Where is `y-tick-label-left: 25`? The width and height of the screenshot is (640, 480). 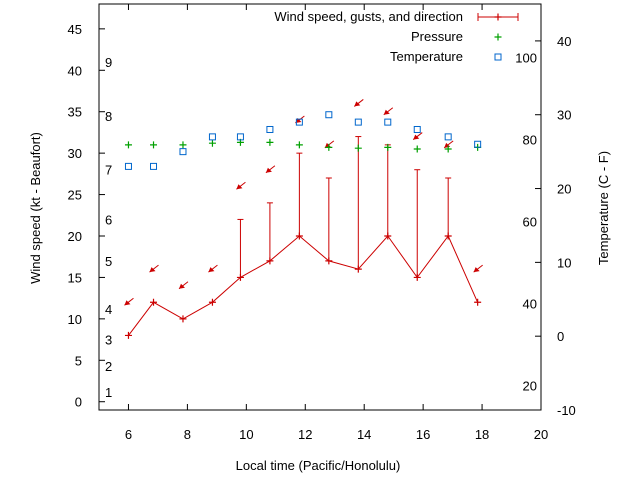
y-tick-label-left: 25 is located at coordinates (75, 195).